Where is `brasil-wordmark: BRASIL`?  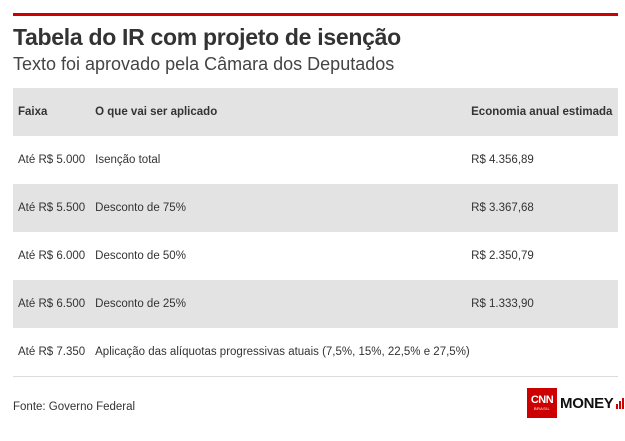
brasil-wordmark: BRASIL is located at coordinates (542, 408).